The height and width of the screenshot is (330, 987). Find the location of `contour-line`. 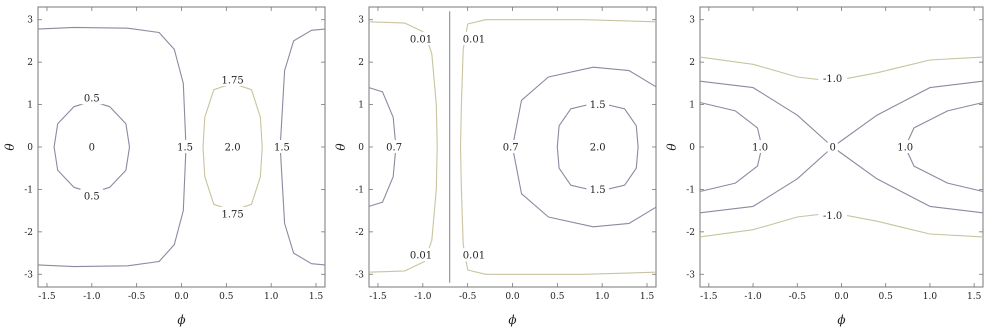

contour-line is located at coordinates (403, 147).